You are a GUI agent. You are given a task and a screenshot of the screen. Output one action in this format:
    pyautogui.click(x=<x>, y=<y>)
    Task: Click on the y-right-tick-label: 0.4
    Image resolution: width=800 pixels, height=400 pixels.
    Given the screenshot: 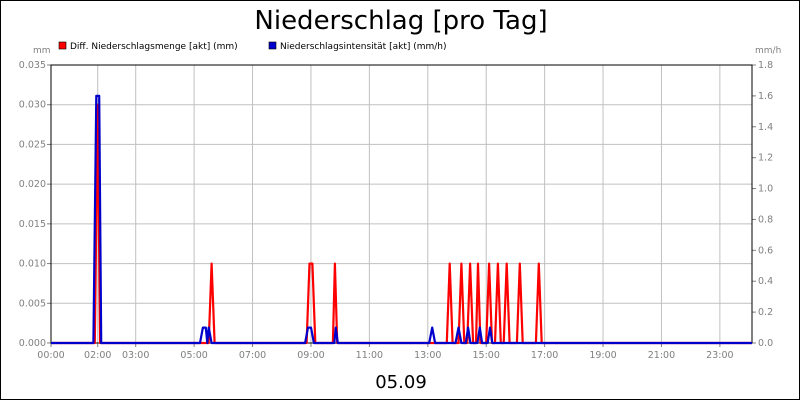 What is the action you would take?
    pyautogui.click(x=765, y=281)
    